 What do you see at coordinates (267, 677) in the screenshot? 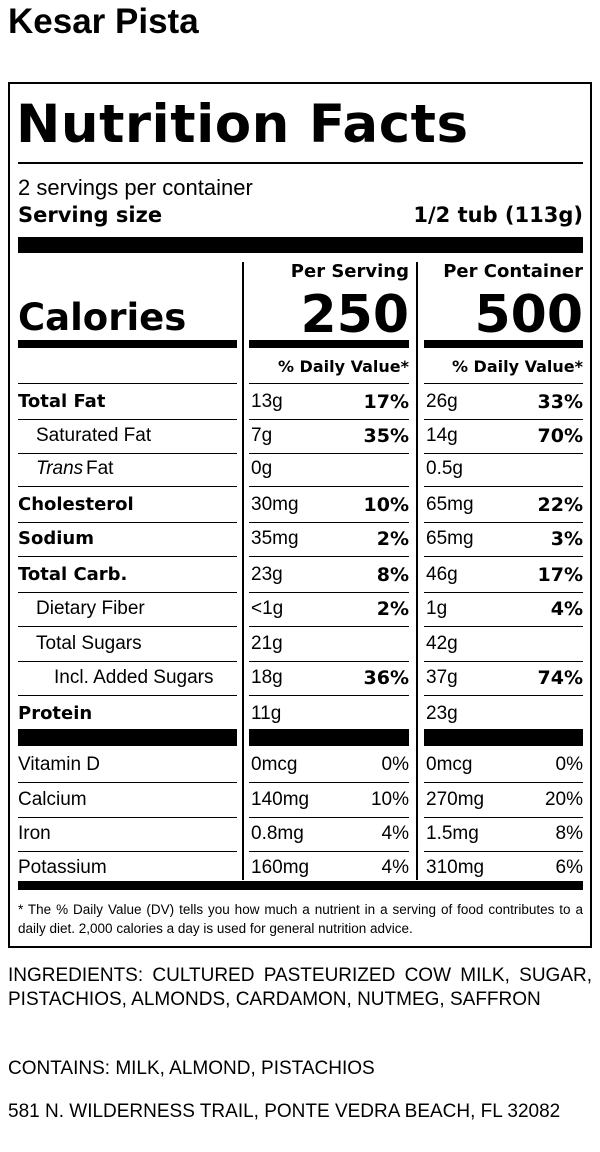
I see `amount: 18g` at bounding box center [267, 677].